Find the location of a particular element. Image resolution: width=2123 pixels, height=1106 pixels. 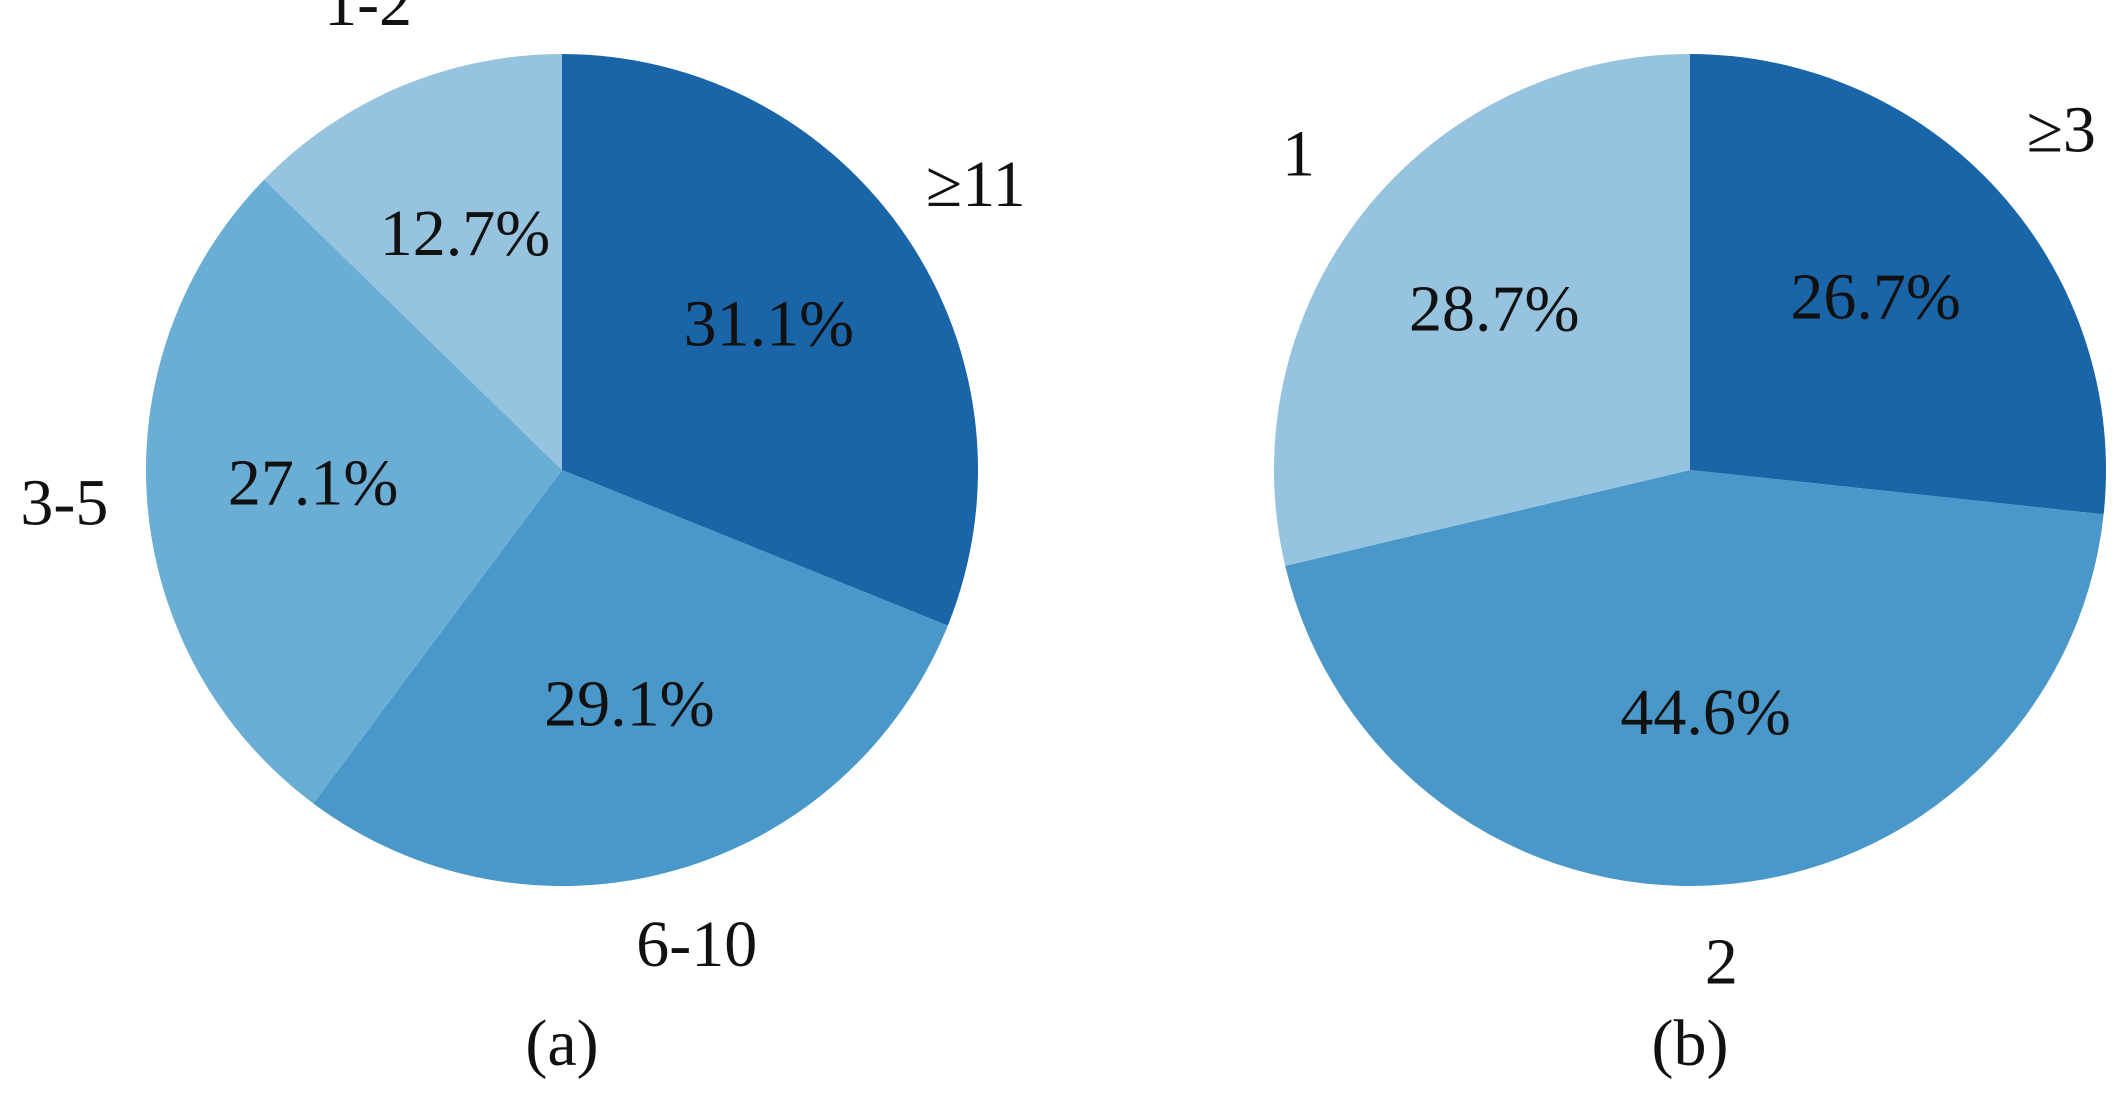

value-label: 44.6% is located at coordinates (1705, 712).